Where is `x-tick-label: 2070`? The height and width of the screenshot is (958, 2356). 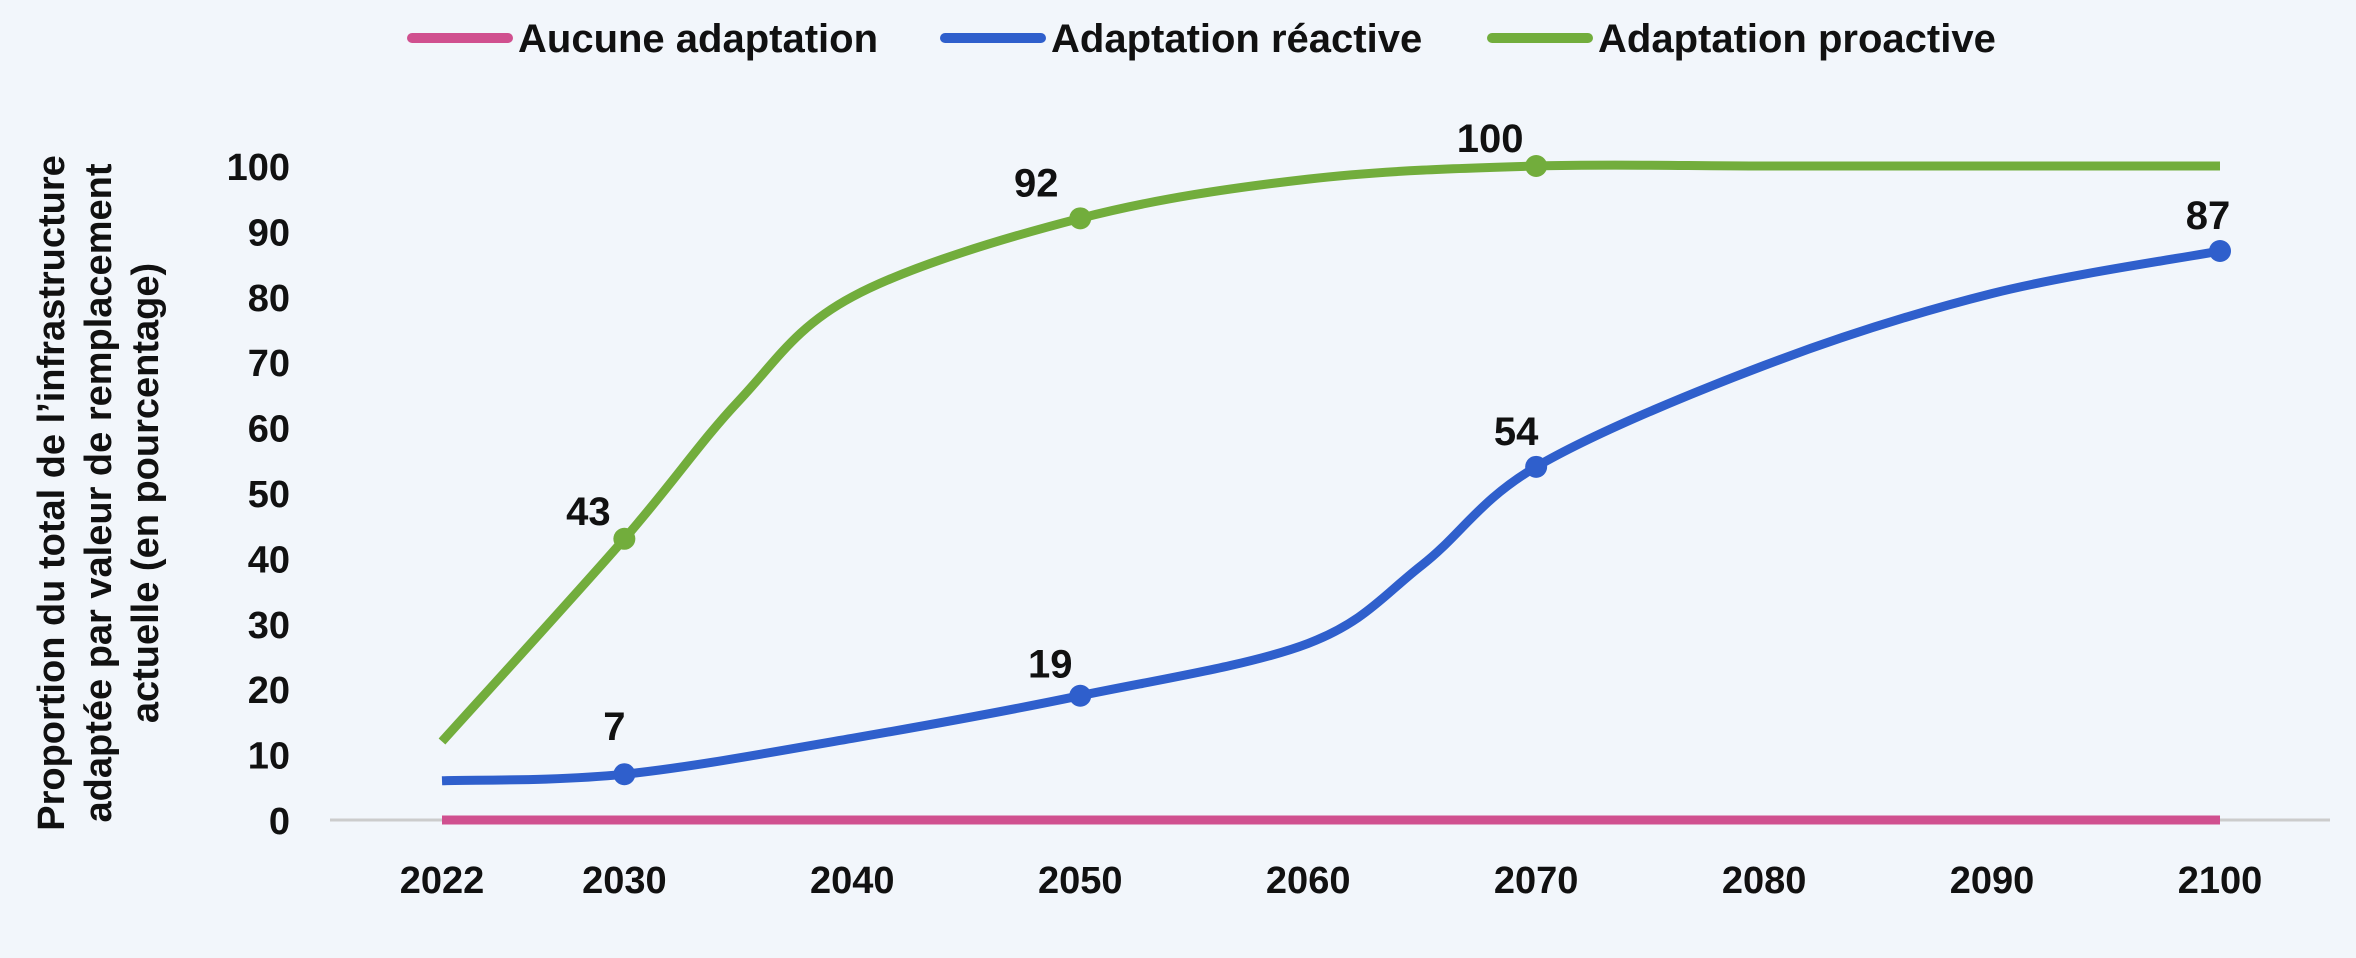
x-tick-label: 2070 is located at coordinates (1536, 881).